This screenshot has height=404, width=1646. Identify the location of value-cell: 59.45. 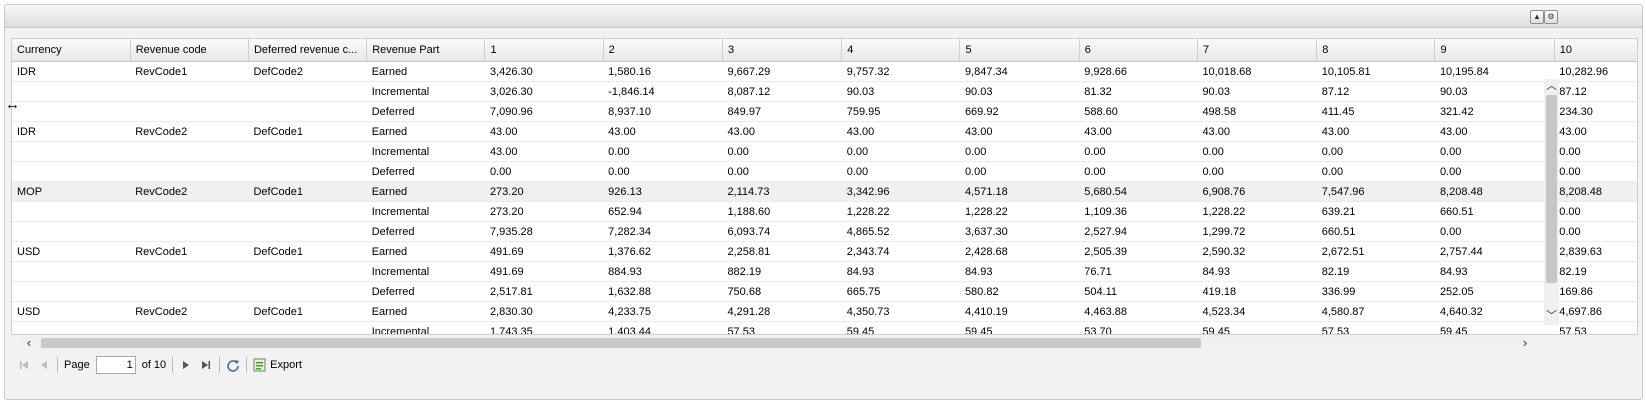
(1019, 327).